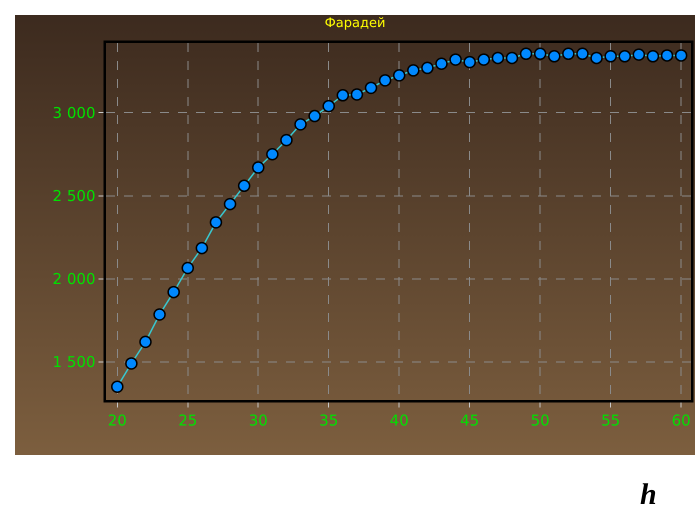 The width and height of the screenshot is (695, 515). Describe the element at coordinates (74, 113) in the screenshot. I see `y-tick-label: 3 000` at that location.